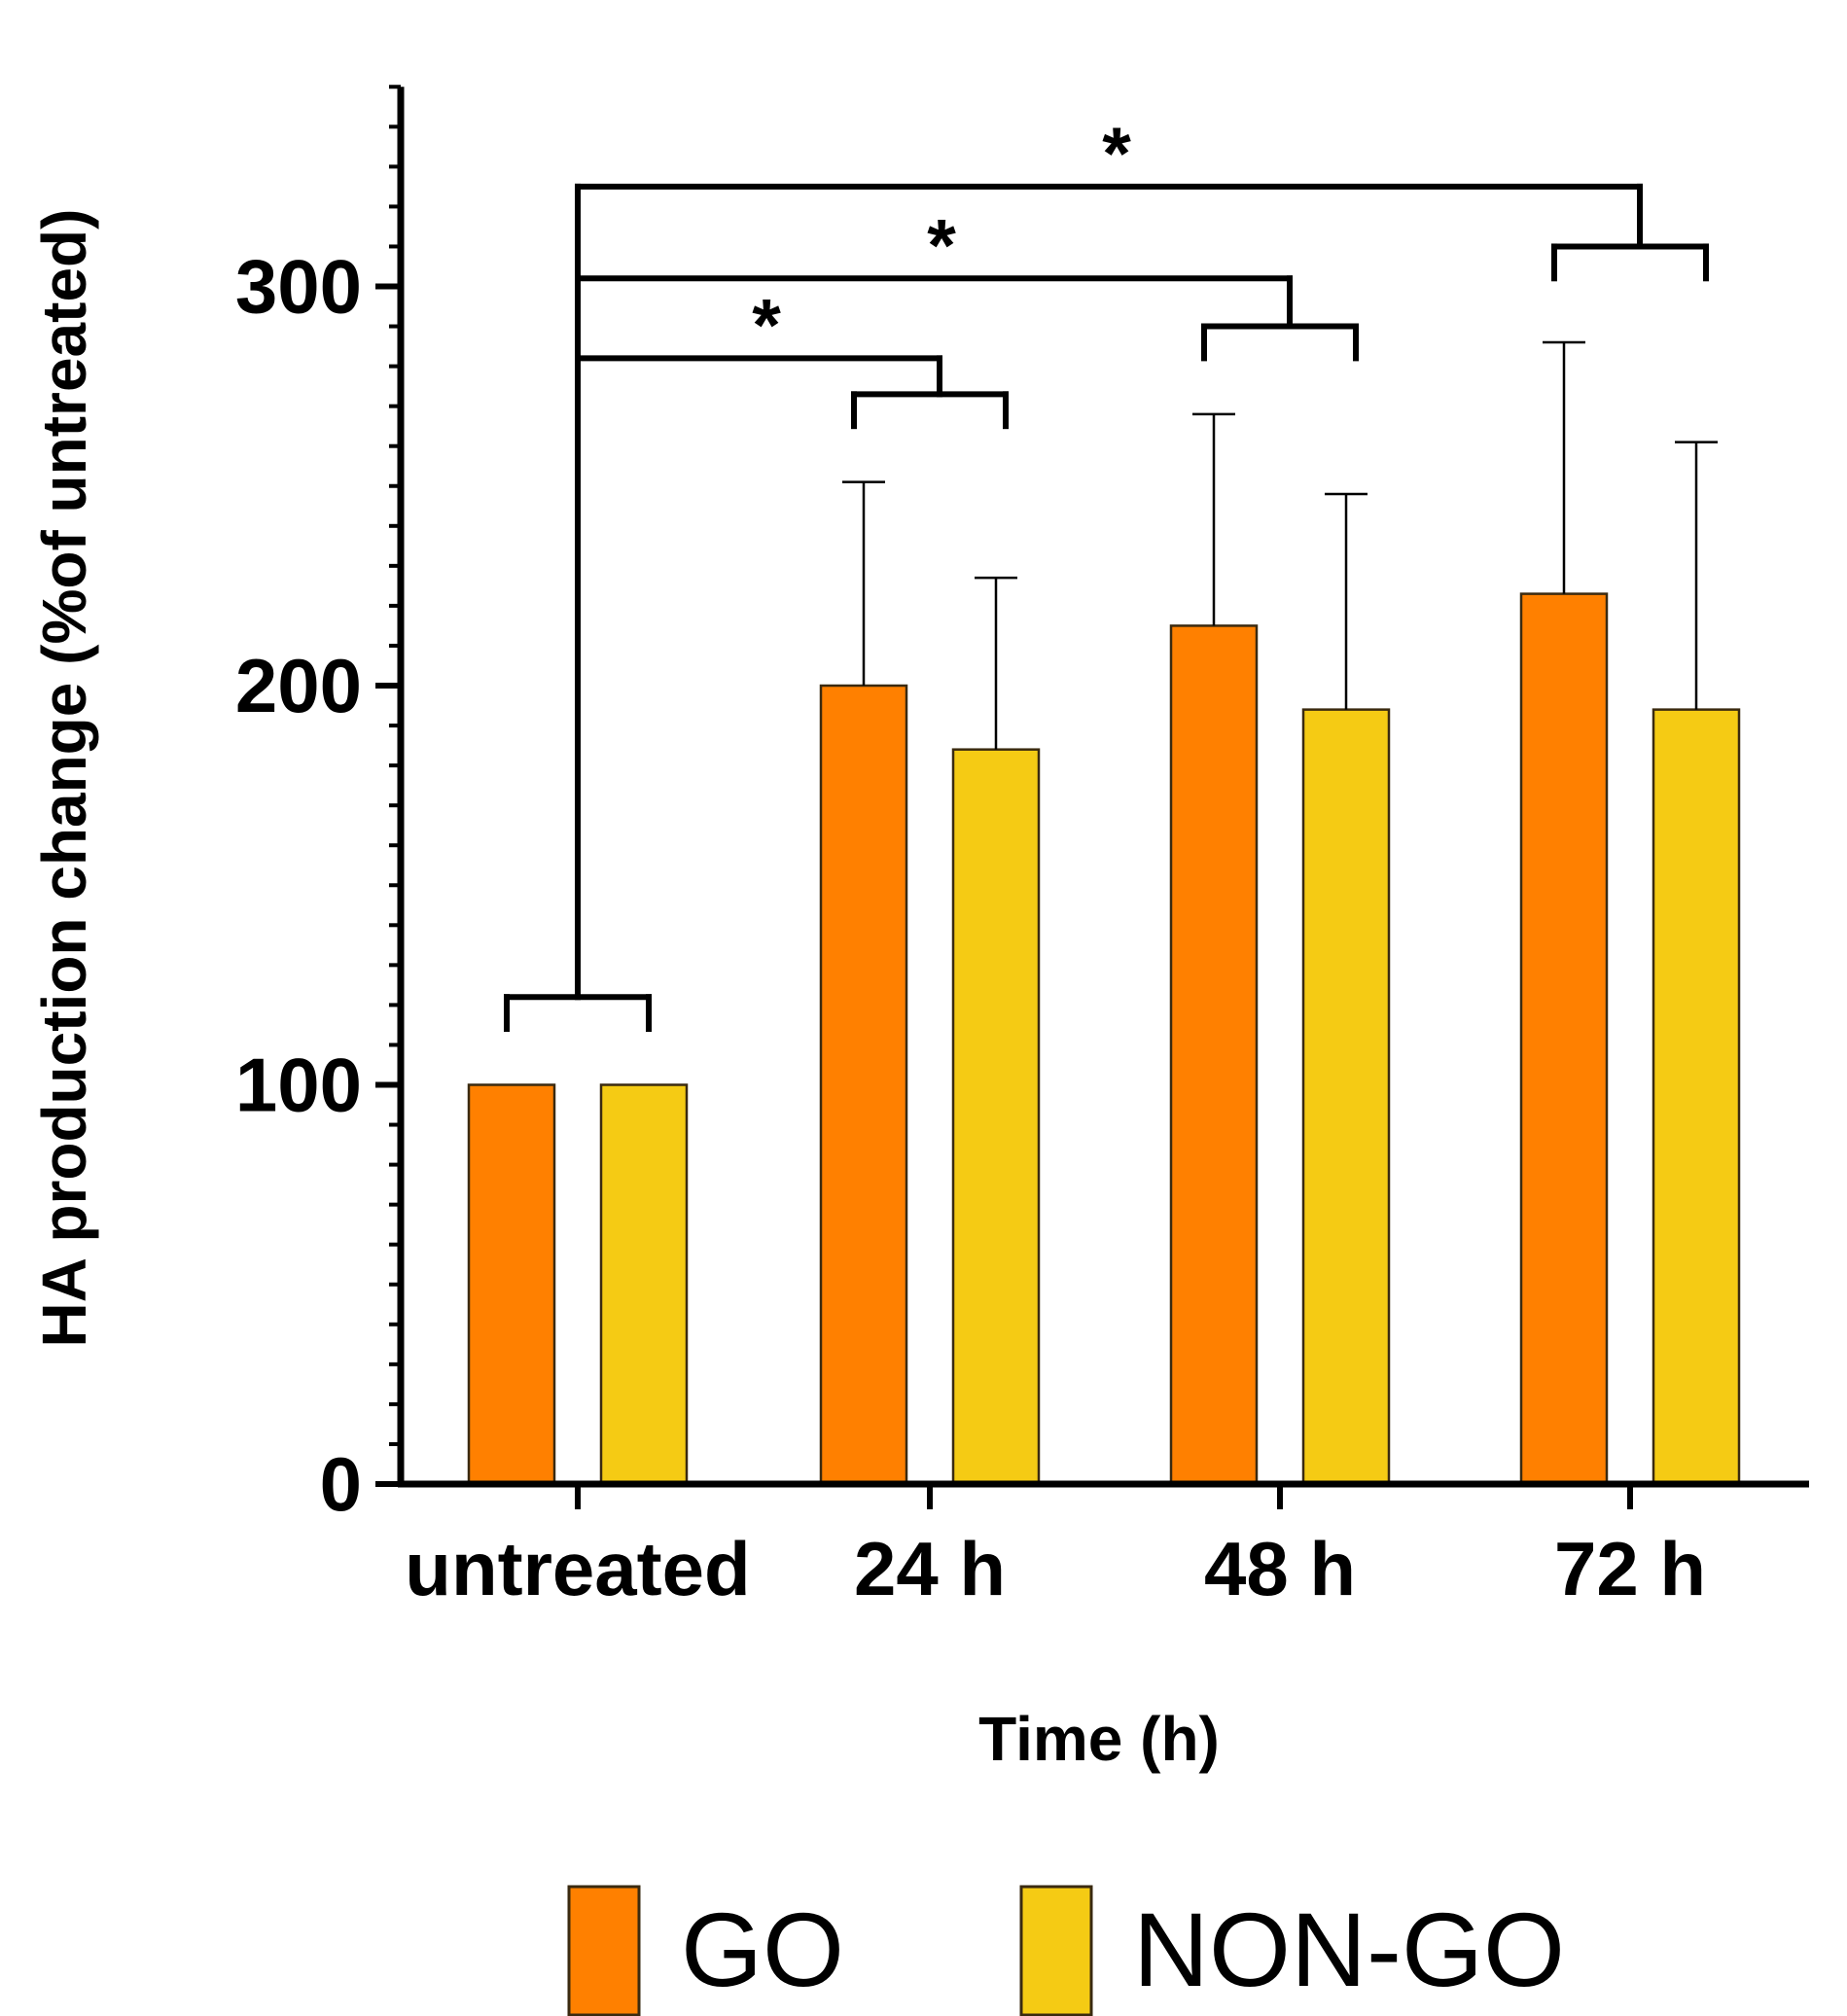 The height and width of the screenshot is (2016, 1847). What do you see at coordinates (1349, 1950) in the screenshot?
I see `legend-label-non-go: NON-GO` at bounding box center [1349, 1950].